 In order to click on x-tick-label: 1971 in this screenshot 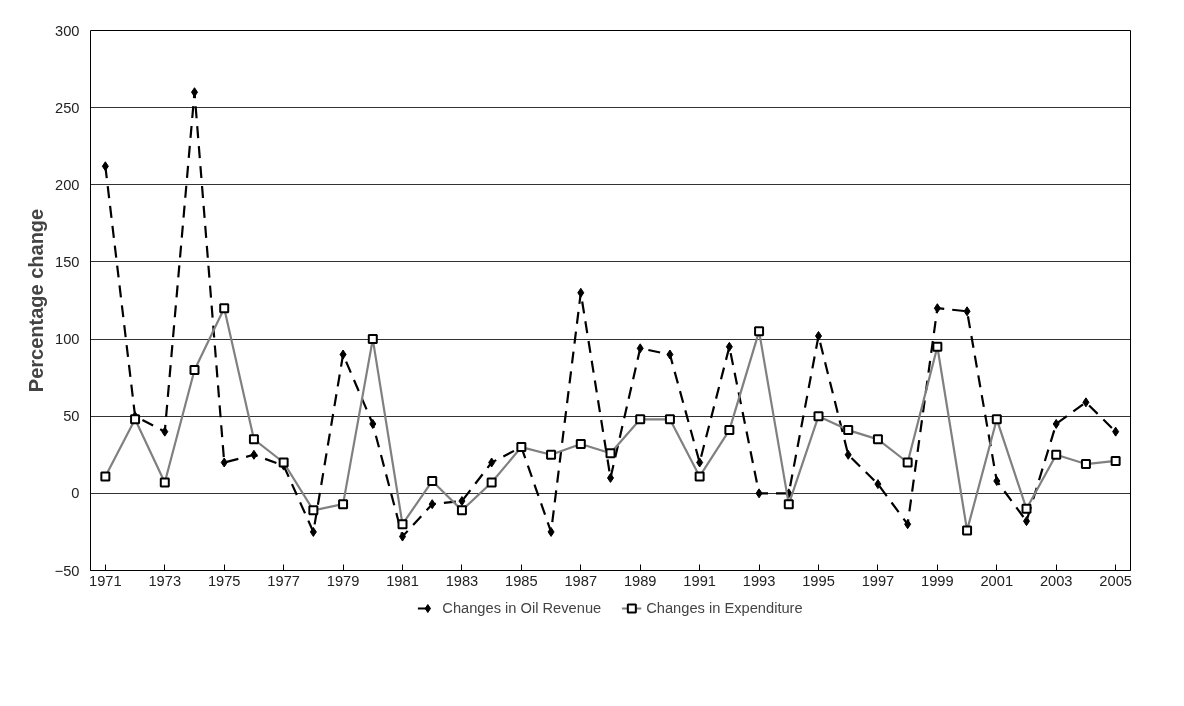, I will do `click(105, 580)`.